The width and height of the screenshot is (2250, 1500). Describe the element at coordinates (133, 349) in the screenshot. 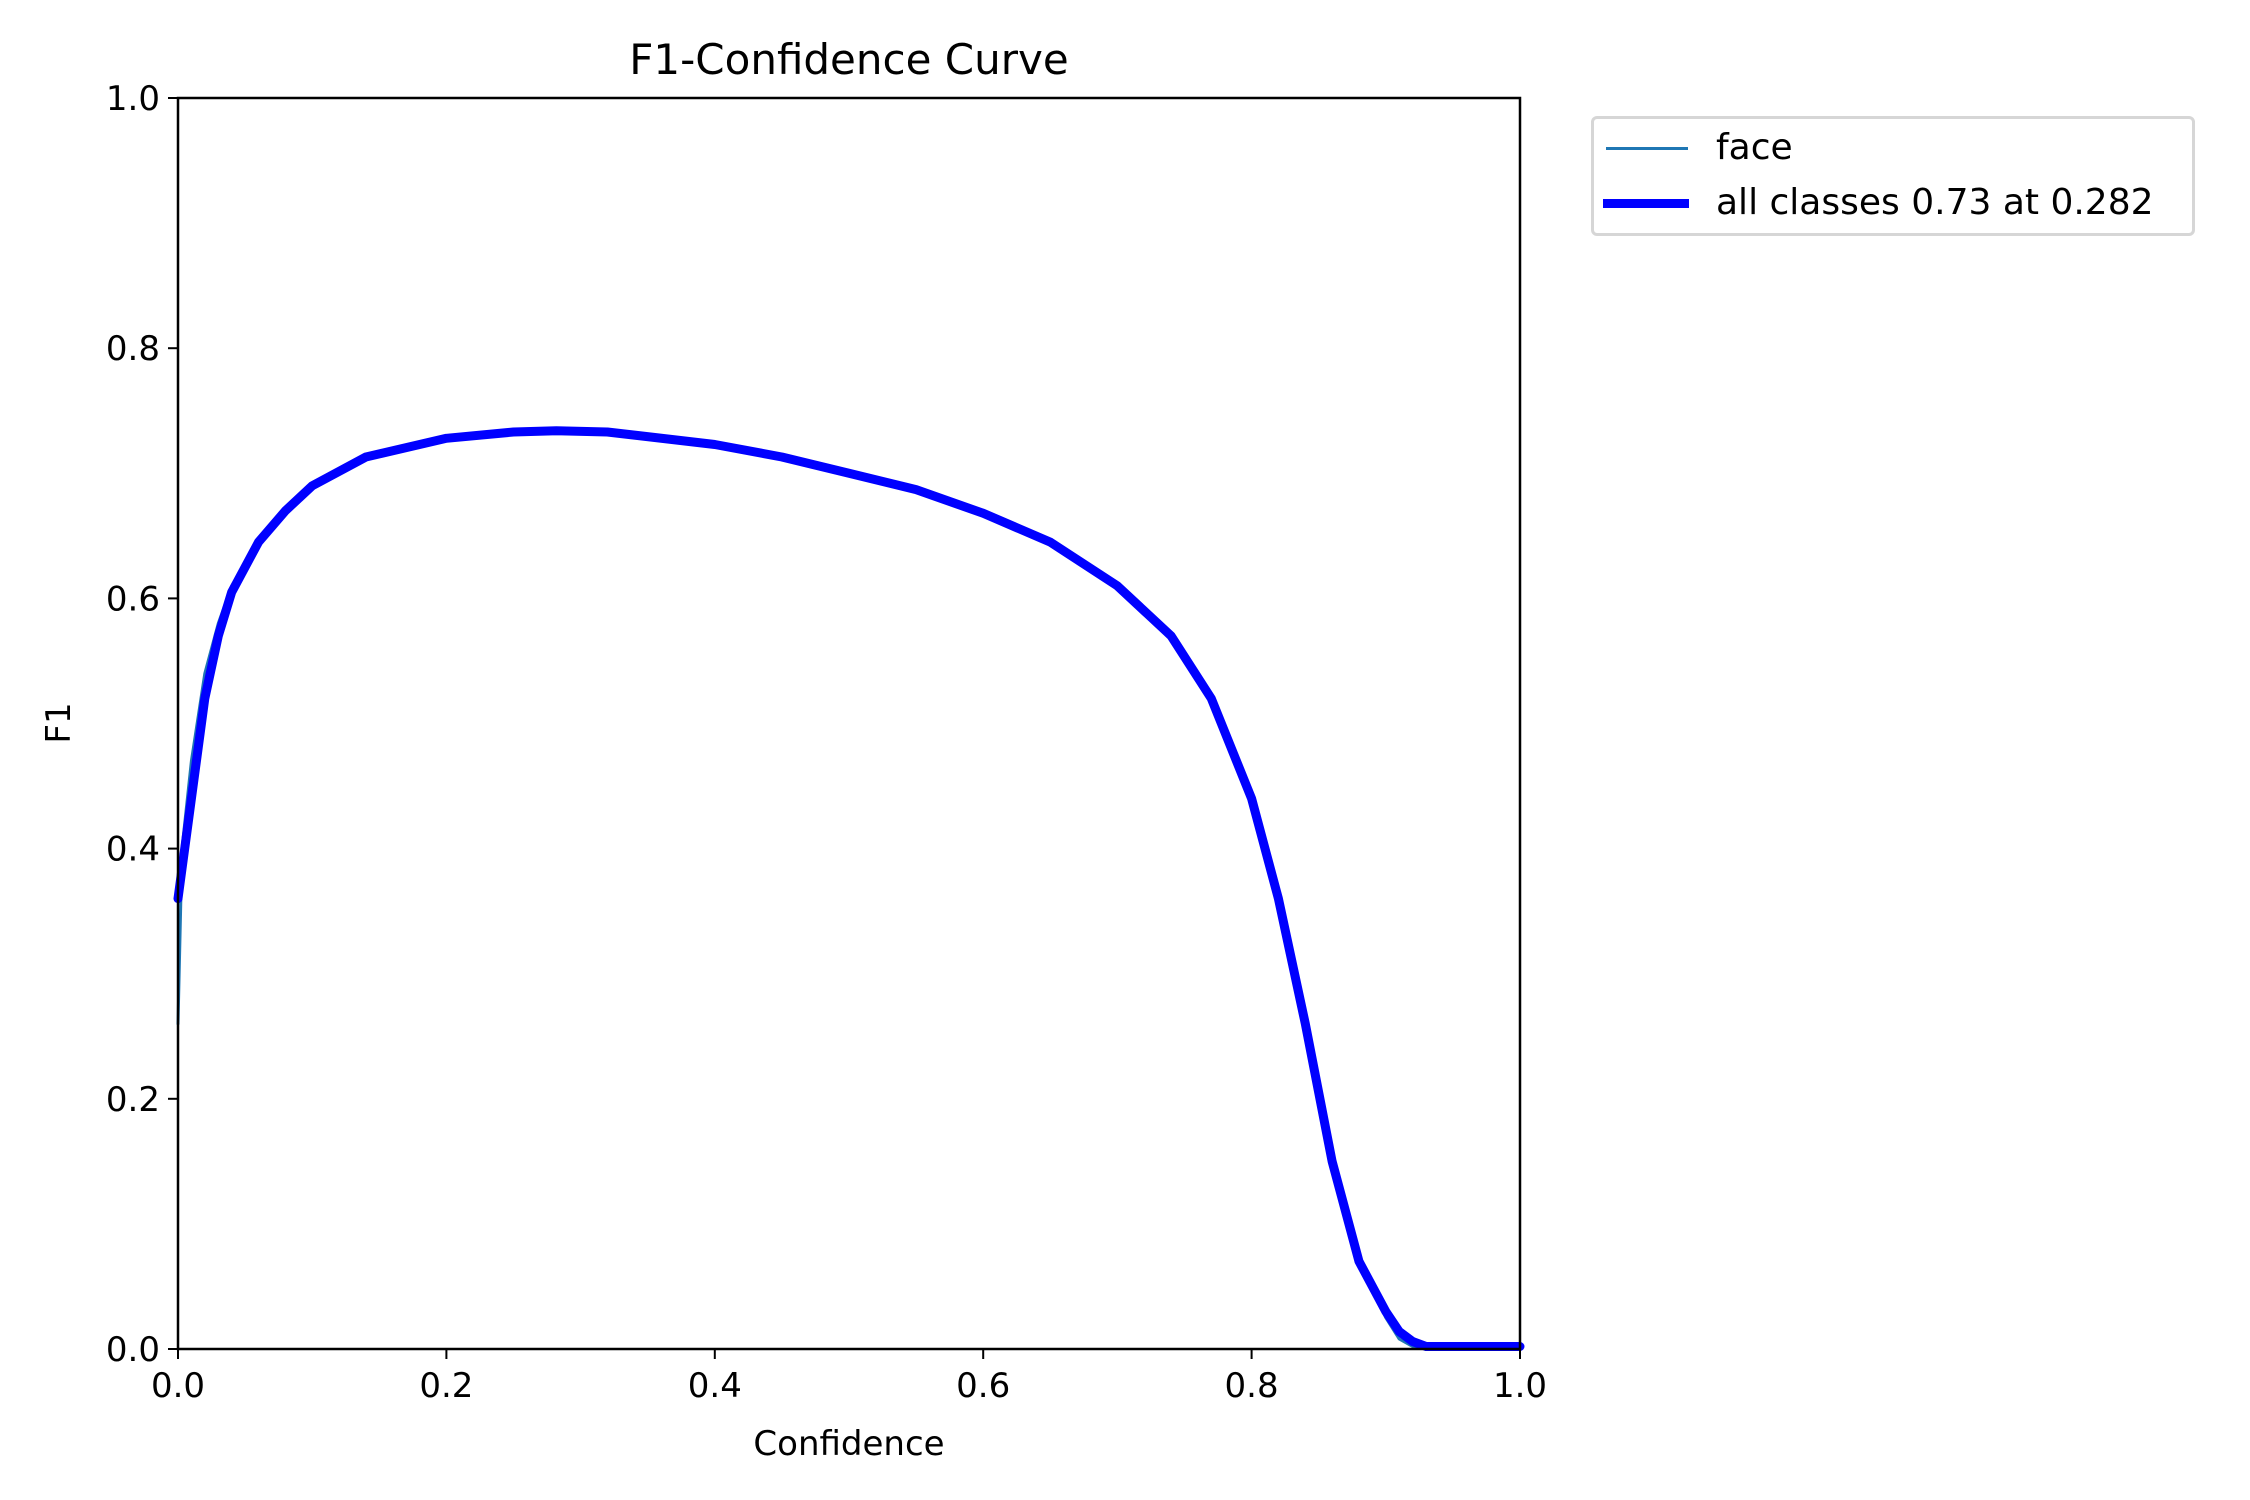

I see `y-tick-label: 0.8` at that location.